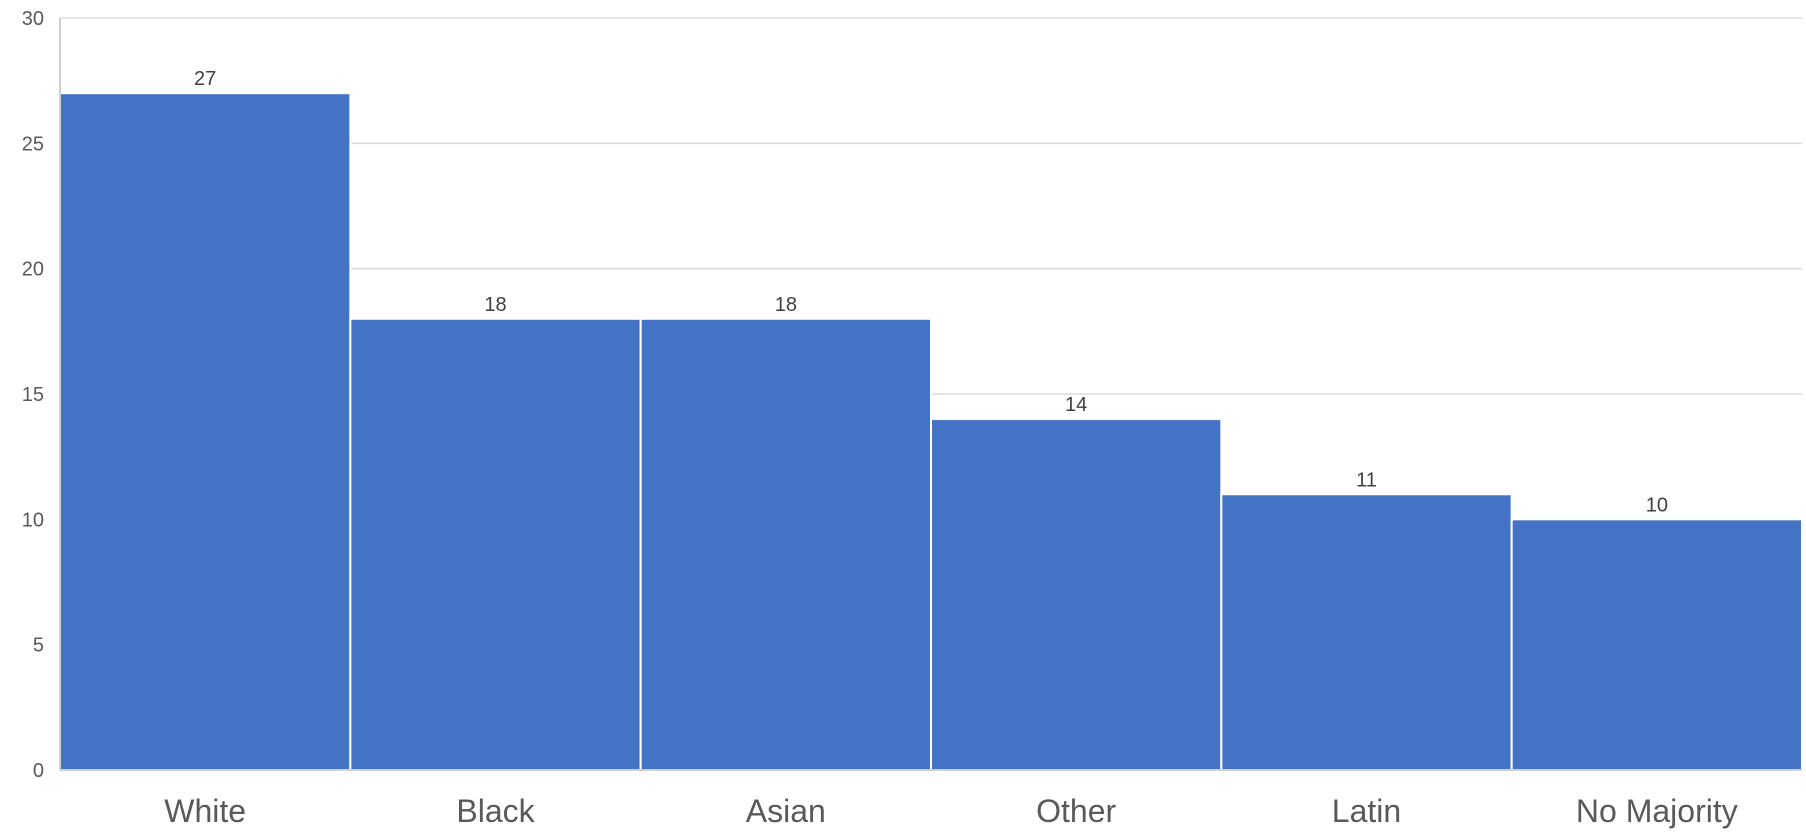 The height and width of the screenshot is (837, 1806). Describe the element at coordinates (1076, 594) in the screenshot. I see `bar-other` at that location.